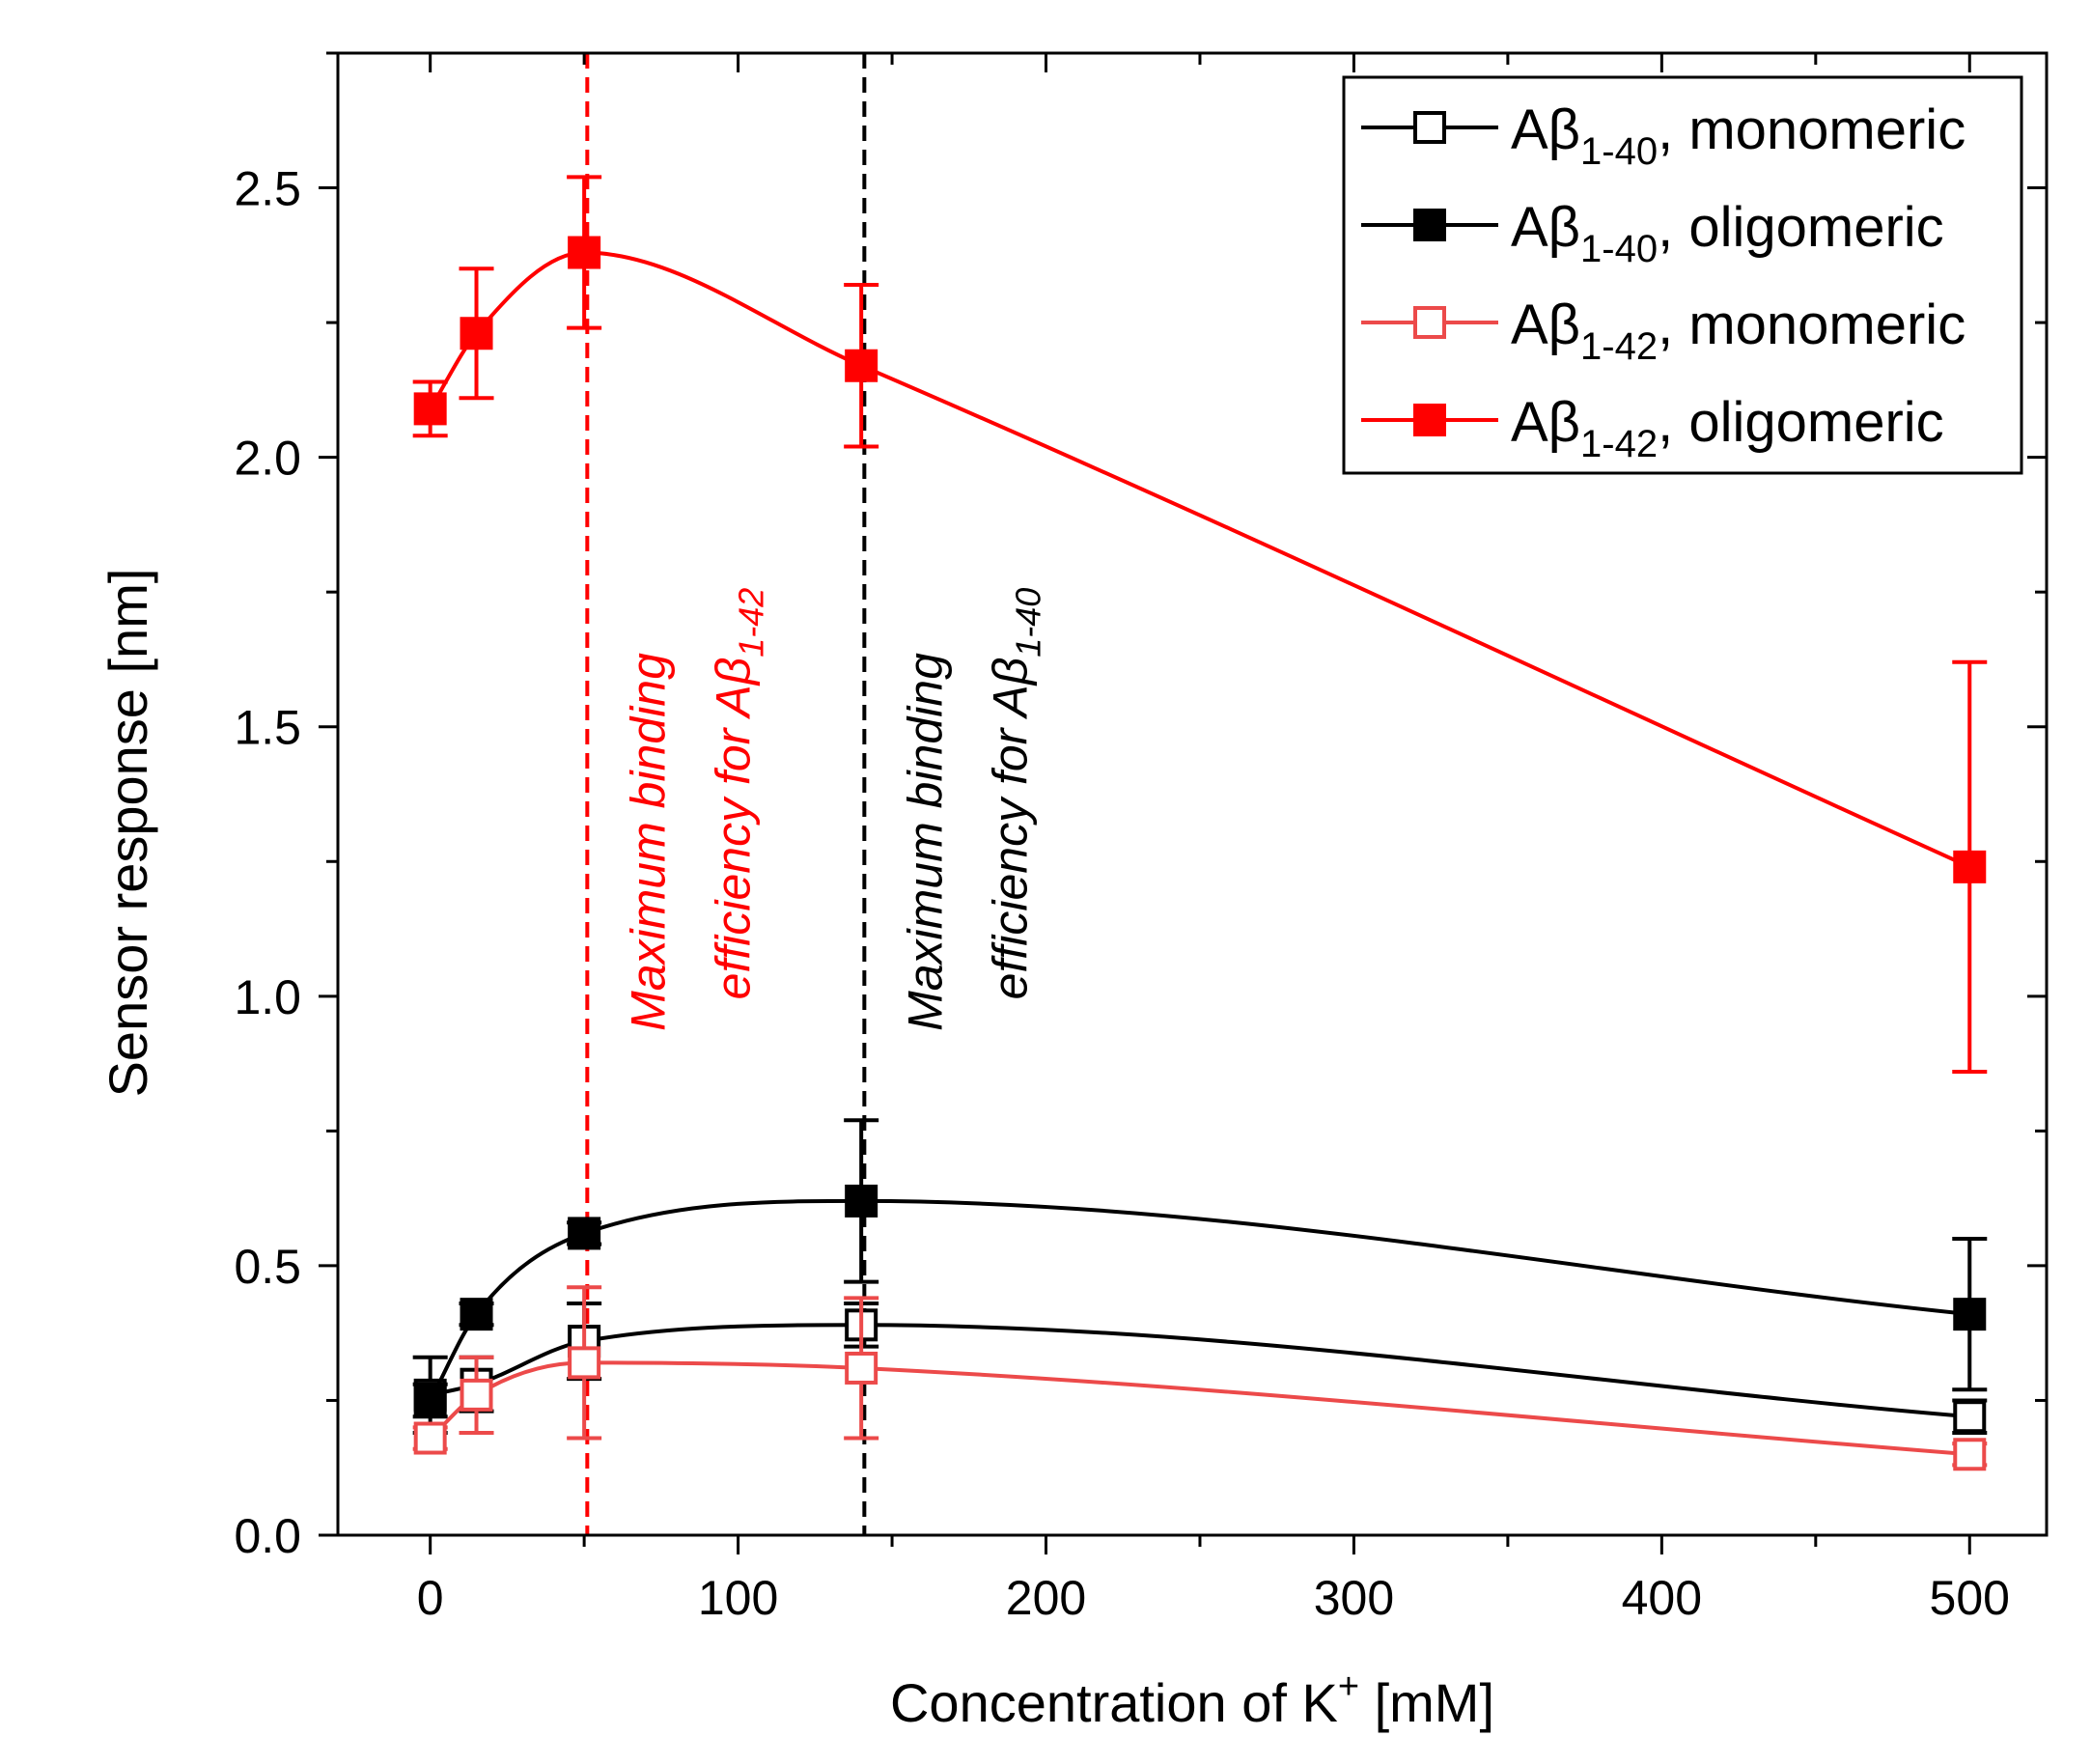 Image resolution: width=2091 pixels, height=1764 pixels. I want to click on x-axis-title: Concentration of K+ [mM], so click(1192, 1700).